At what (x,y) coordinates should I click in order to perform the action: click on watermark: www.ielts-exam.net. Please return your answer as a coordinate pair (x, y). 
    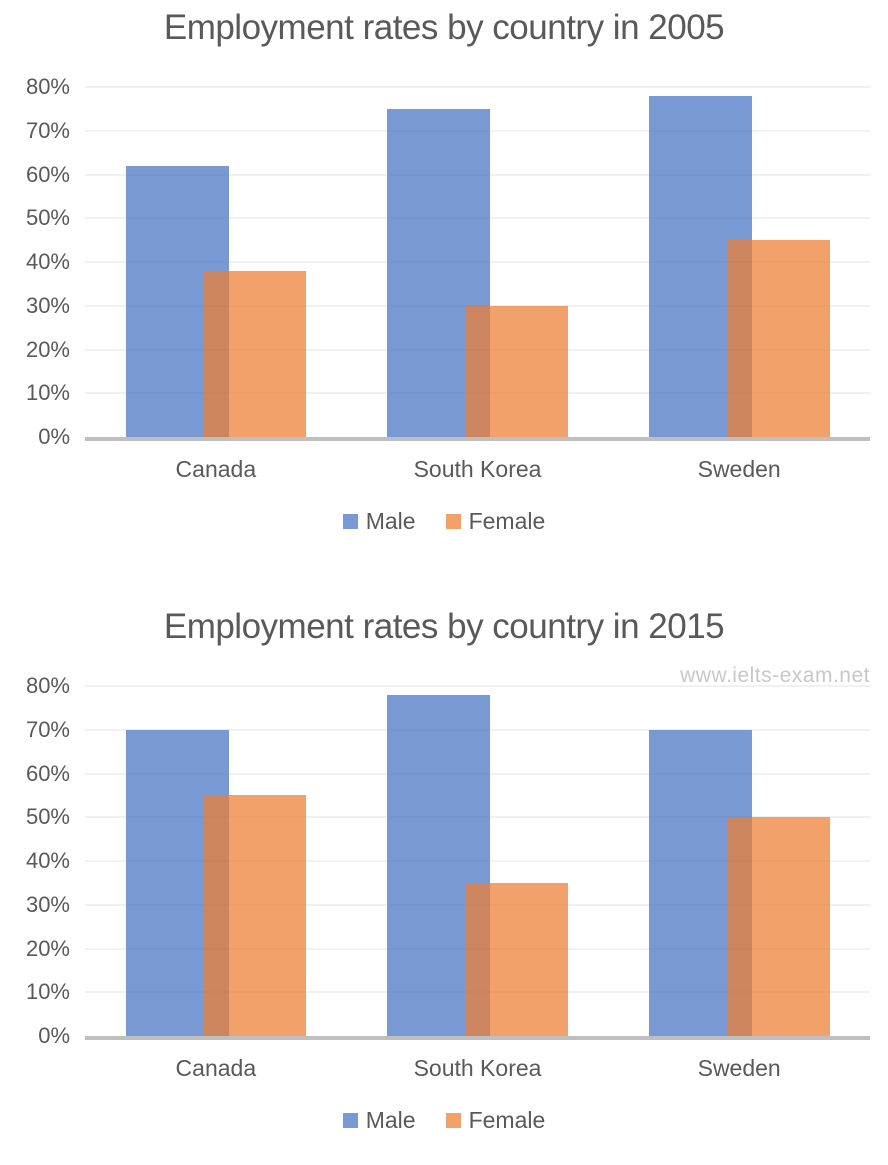
    Looking at the image, I should click on (775, 675).